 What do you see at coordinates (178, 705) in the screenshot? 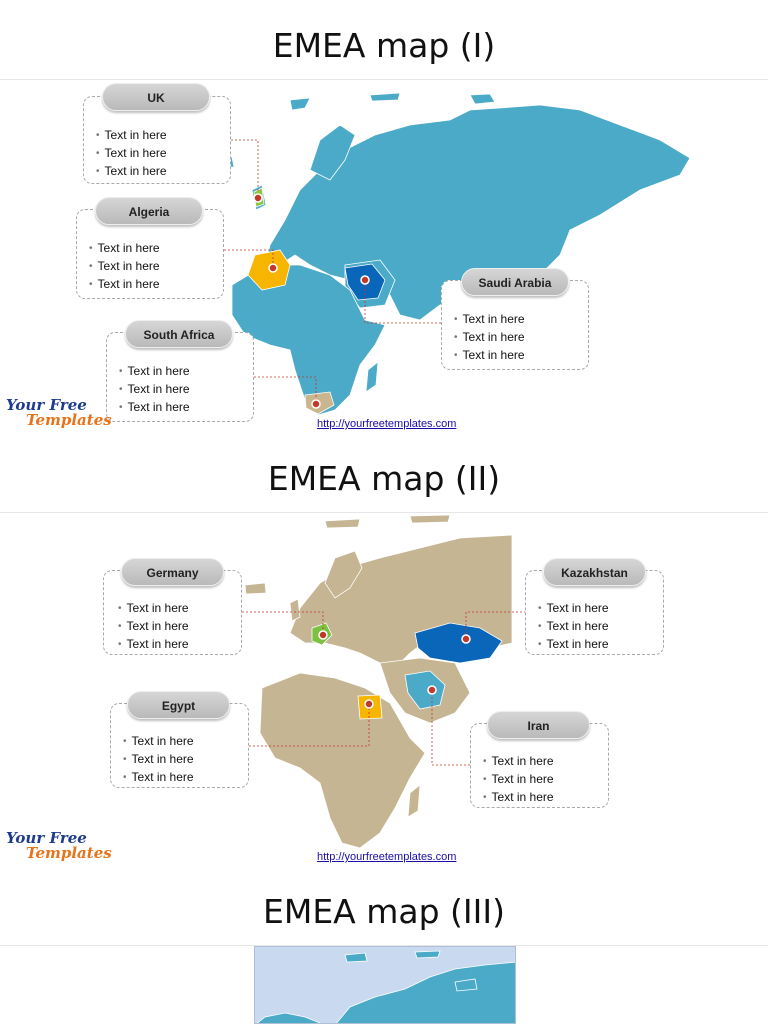
I see `label-egypt: Egypt` at bounding box center [178, 705].